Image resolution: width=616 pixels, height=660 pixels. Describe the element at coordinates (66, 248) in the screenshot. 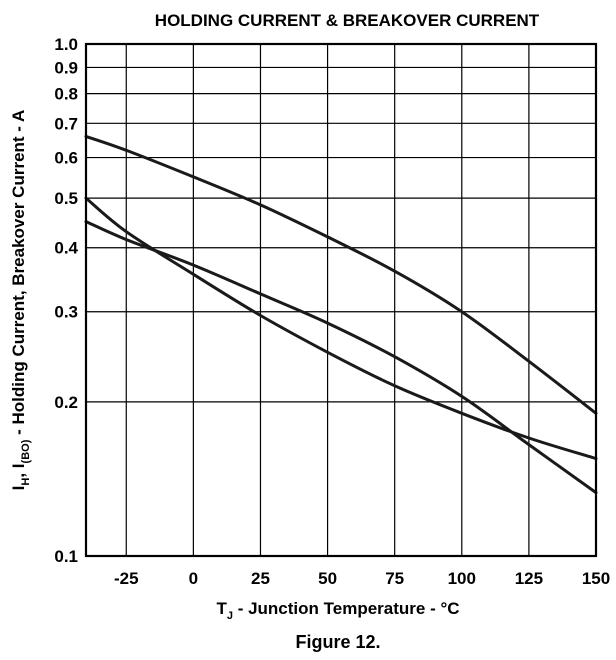

I see `y-tick-label: 0.4` at that location.